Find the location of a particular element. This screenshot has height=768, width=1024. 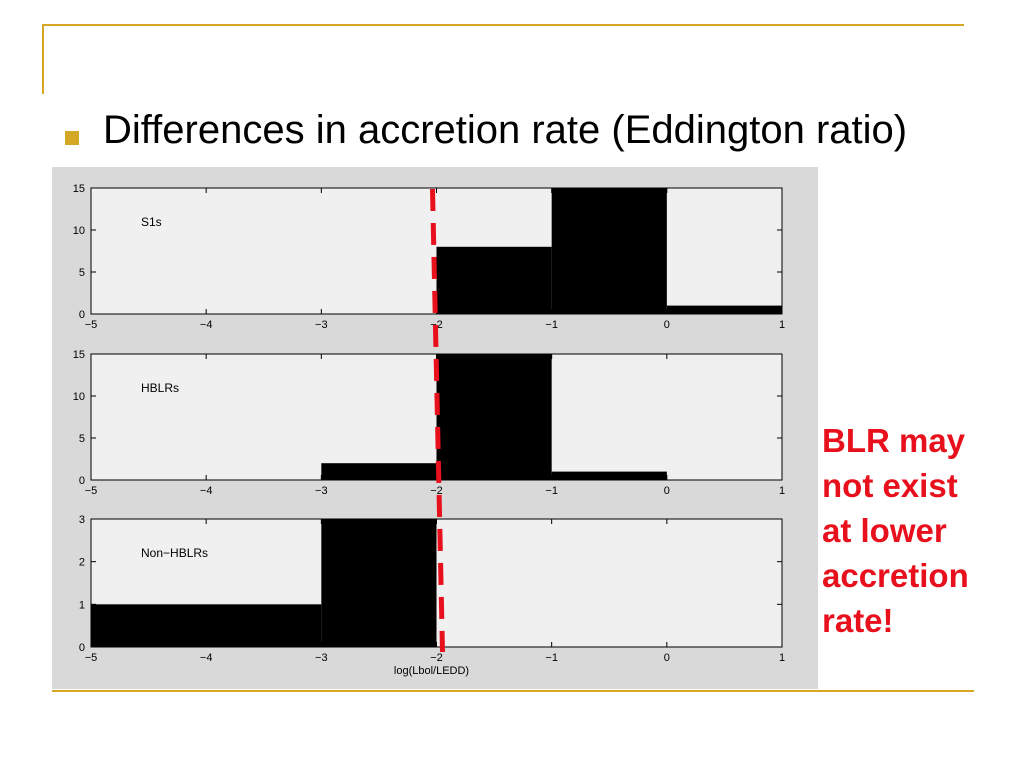

annotation-line: accretion is located at coordinates (895, 575).